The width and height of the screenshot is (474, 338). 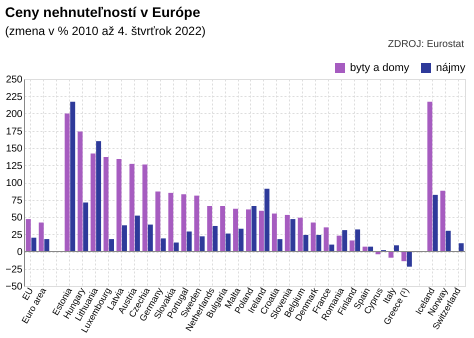 What do you see at coordinates (17, 200) in the screenshot?
I see `y-tick-label: 75` at bounding box center [17, 200].